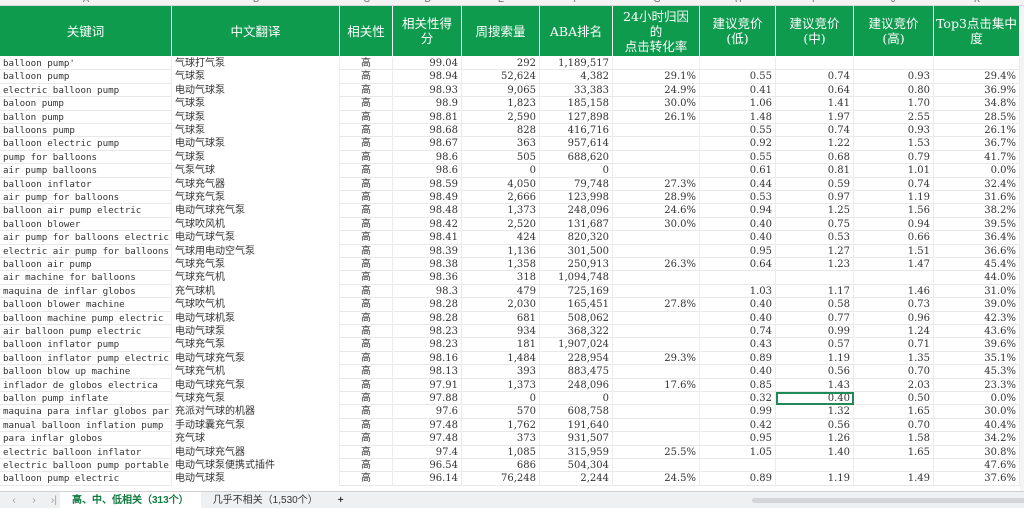  What do you see at coordinates (86, 90) in the screenshot?
I see `cell-keyword: electric balloon pump` at bounding box center [86, 90].